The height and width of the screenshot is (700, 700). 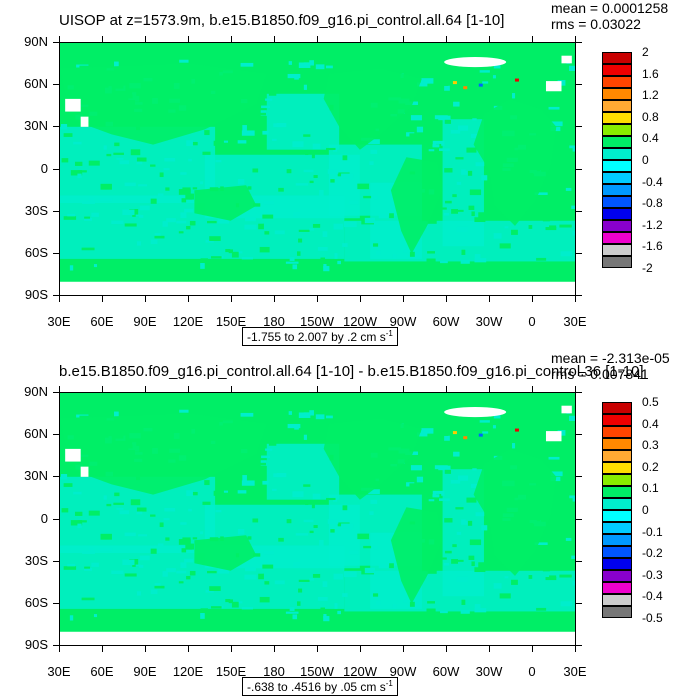 I want to click on land-region, so click(x=515, y=512).